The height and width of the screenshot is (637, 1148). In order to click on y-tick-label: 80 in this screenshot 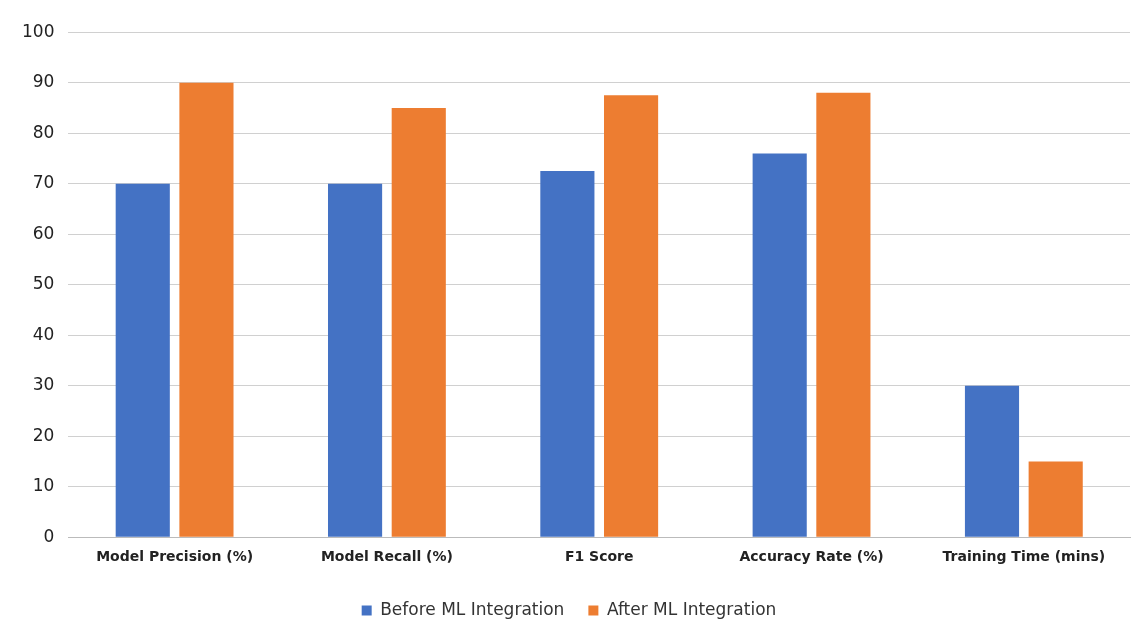, I will do `click(43, 131)`.